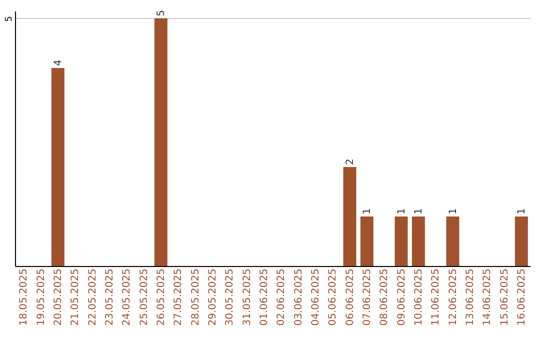 This screenshot has height=340, width=540. Describe the element at coordinates (470, 297) in the screenshot. I see `x-tick-label: 13.06.2025` at that location.